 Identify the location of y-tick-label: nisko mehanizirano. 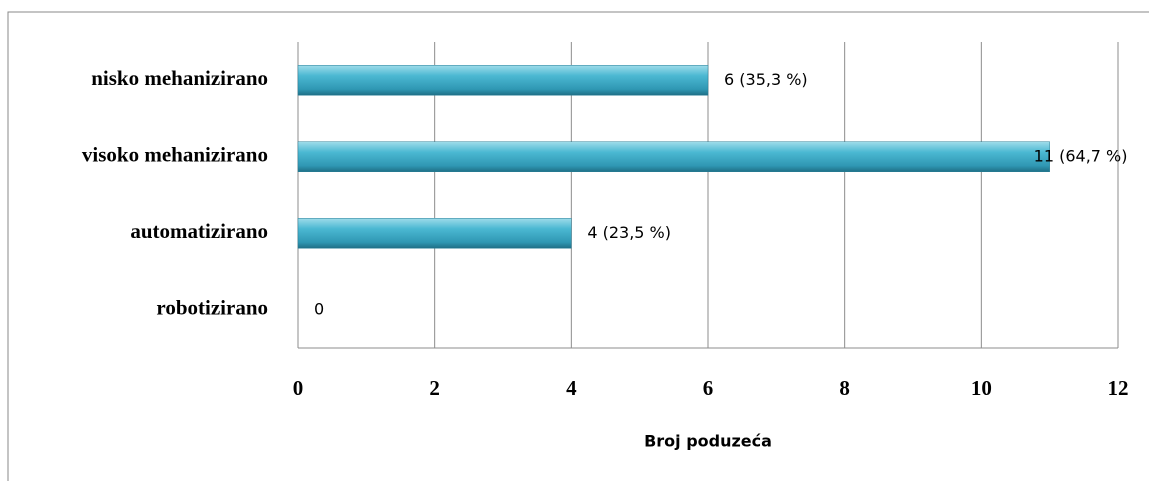
(179, 78).